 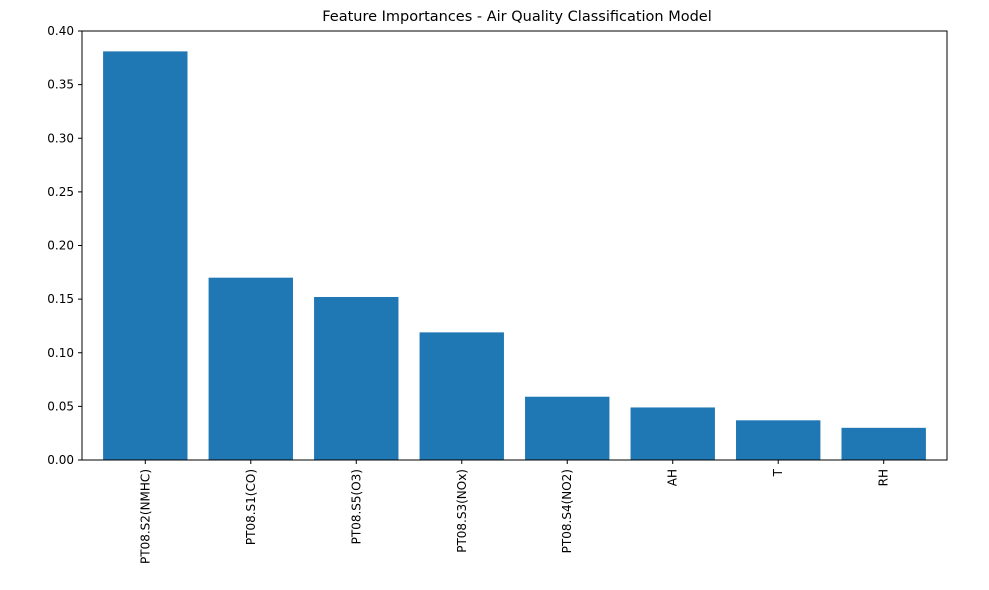 I want to click on x-tick-label: PT08.S1(CO), so click(x=251, y=507).